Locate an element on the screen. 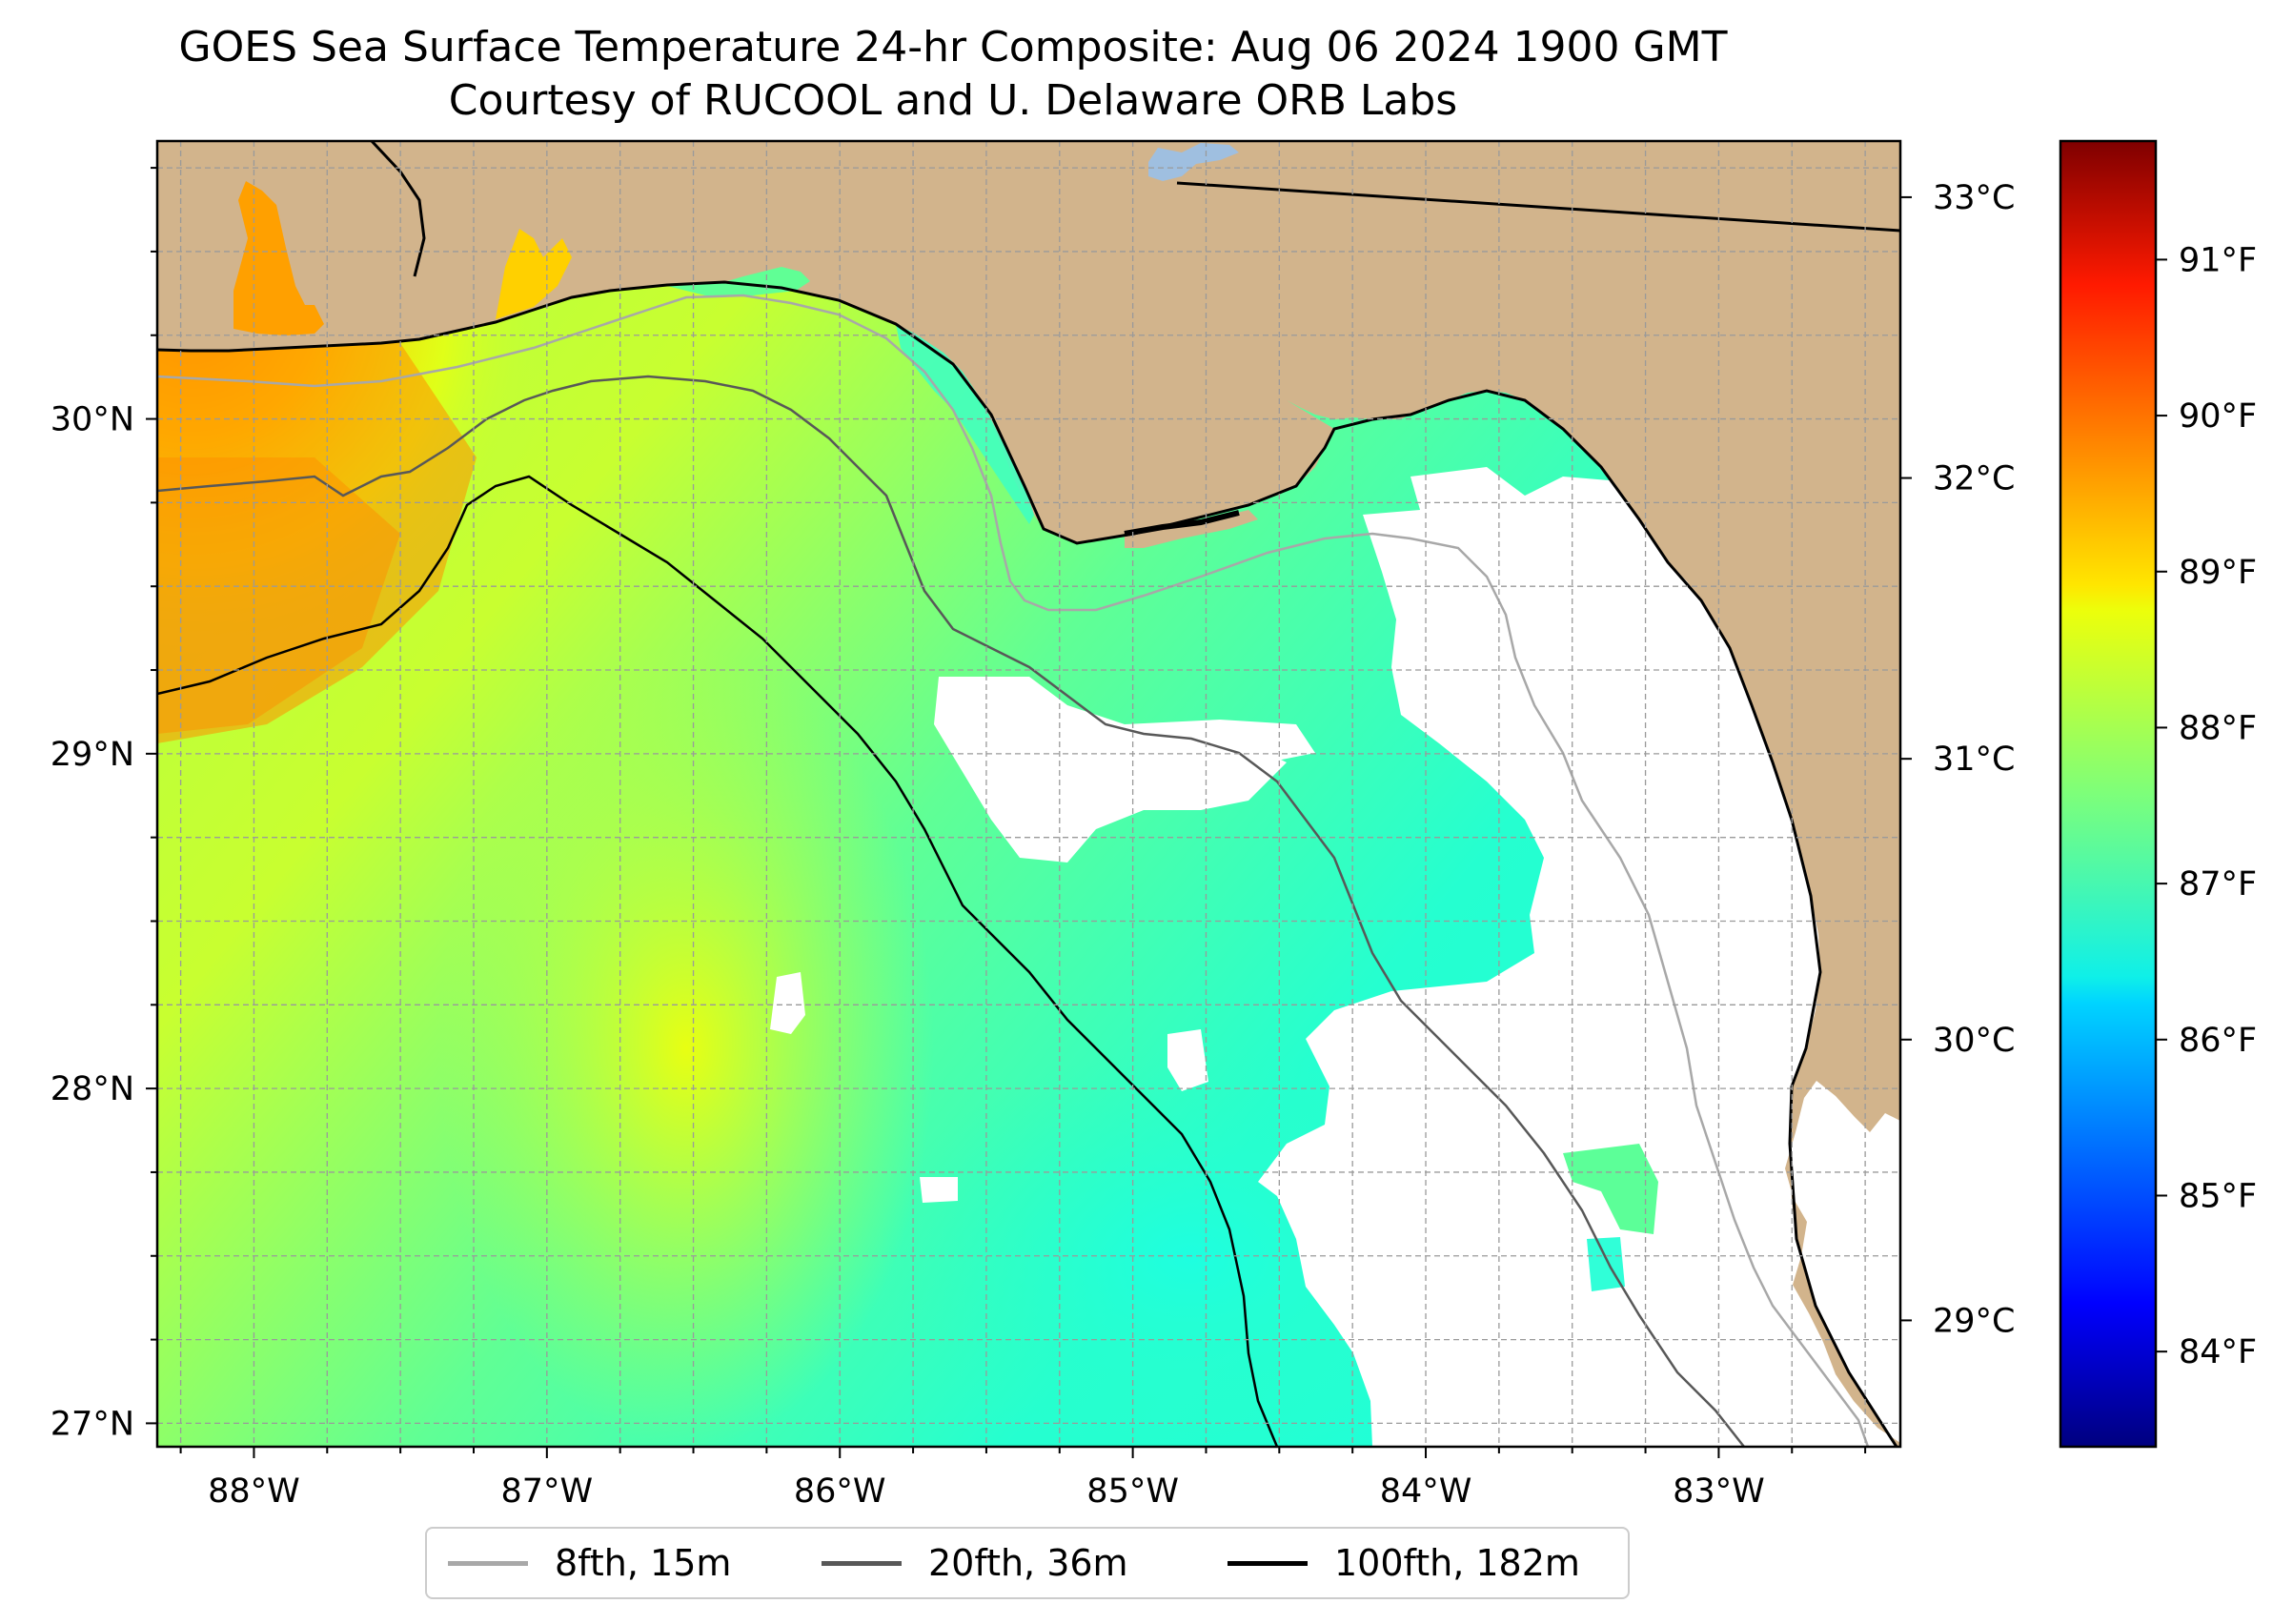  latitude-axis: 27°N 28°N 29°N 30°N is located at coordinates (104, 805).